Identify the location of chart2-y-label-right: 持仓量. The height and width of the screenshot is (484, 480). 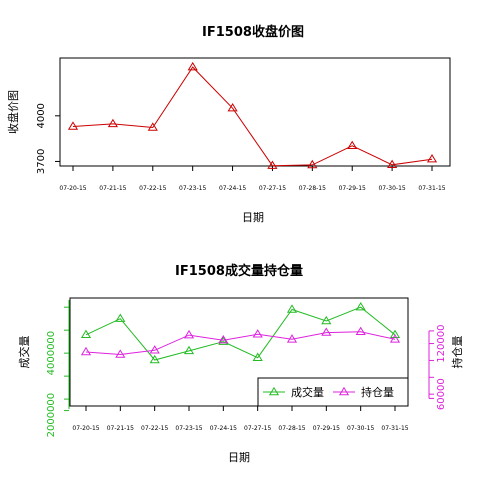
(457, 352).